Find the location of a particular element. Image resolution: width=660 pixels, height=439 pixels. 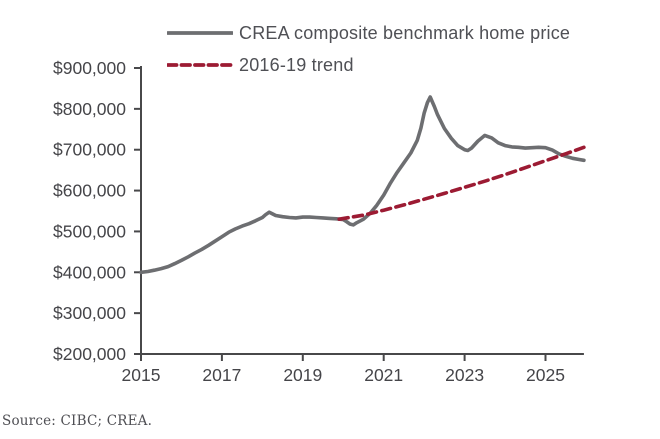

source-note: Source: CIBC; CREA. is located at coordinates (77, 421).